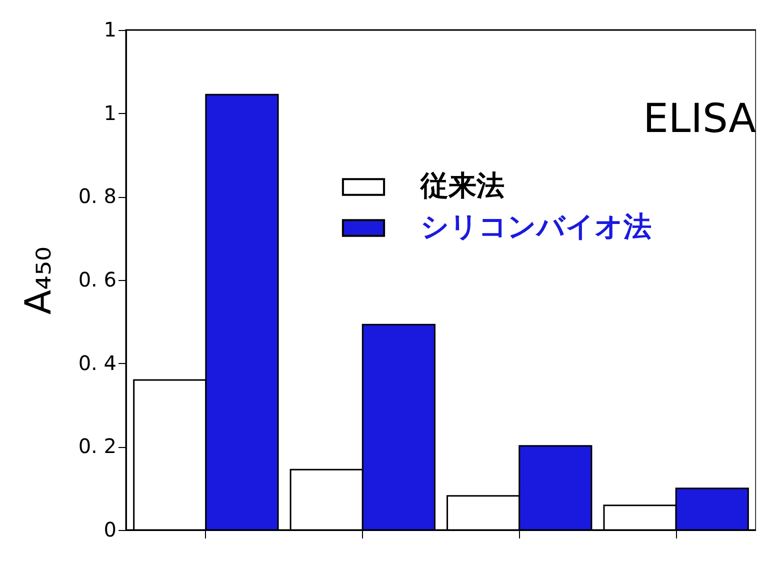 The width and height of the screenshot is (784, 563). Describe the element at coordinates (97, 362) in the screenshot. I see `y-tick-label: 0. 4` at that location.